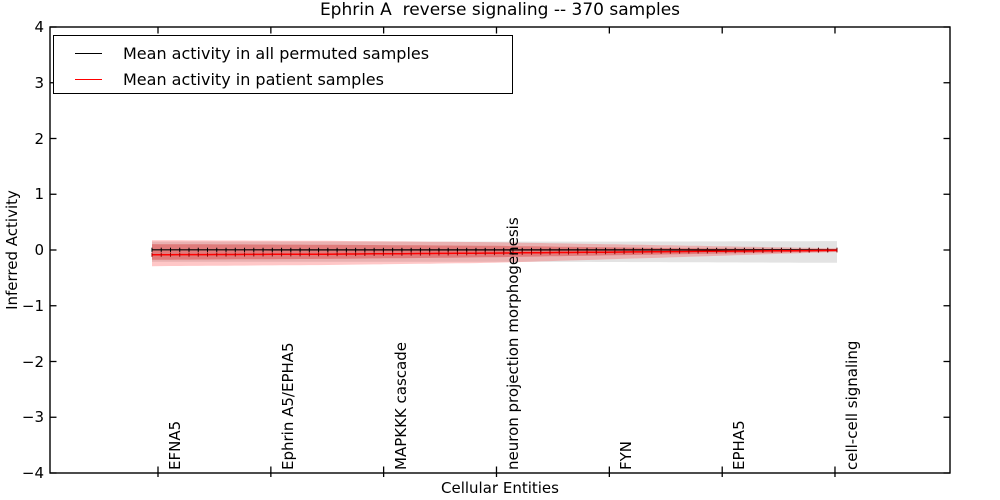  What do you see at coordinates (626, 455) in the screenshot?
I see `x-tick-label: FYN` at bounding box center [626, 455].